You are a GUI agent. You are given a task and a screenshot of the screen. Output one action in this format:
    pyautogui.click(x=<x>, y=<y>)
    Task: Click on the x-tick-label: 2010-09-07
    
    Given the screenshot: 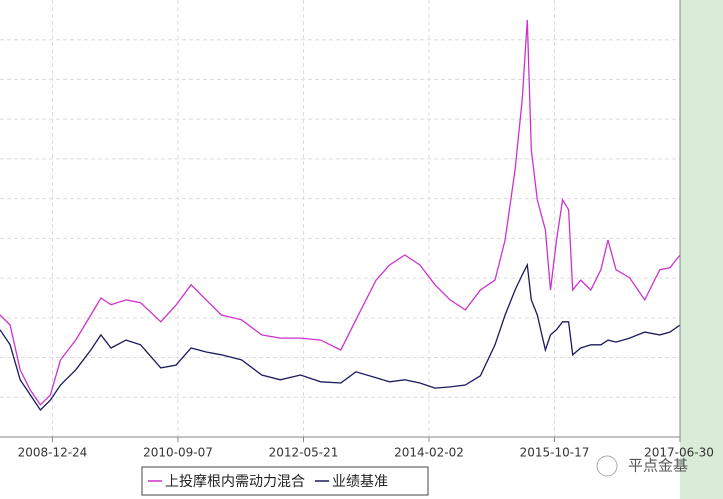 What is the action you would take?
    pyautogui.click(x=178, y=453)
    